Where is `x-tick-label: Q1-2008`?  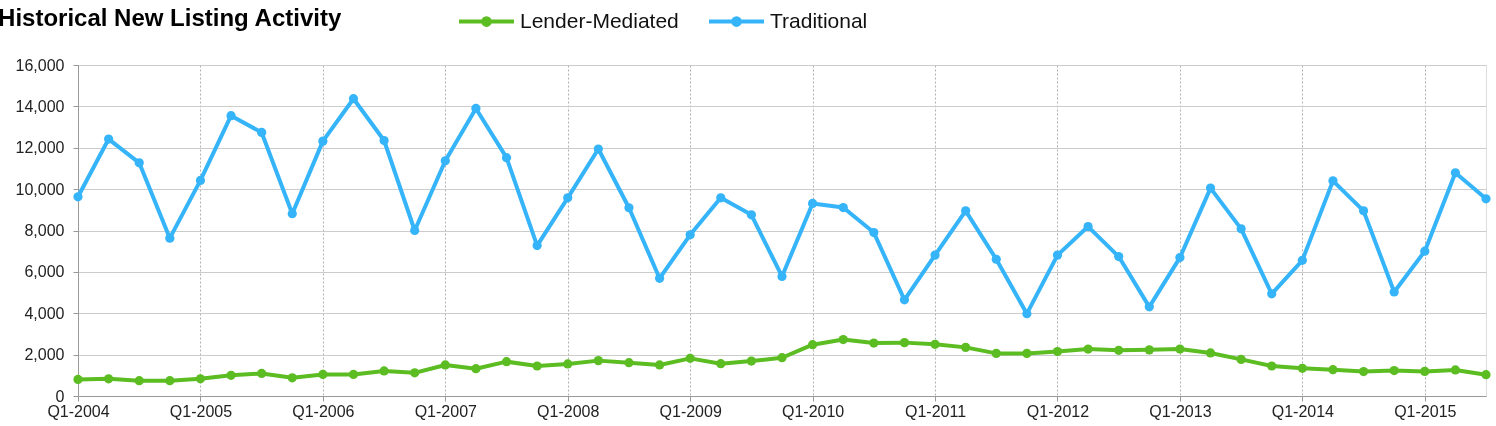 x-tick-label: Q1-2008 is located at coordinates (568, 411).